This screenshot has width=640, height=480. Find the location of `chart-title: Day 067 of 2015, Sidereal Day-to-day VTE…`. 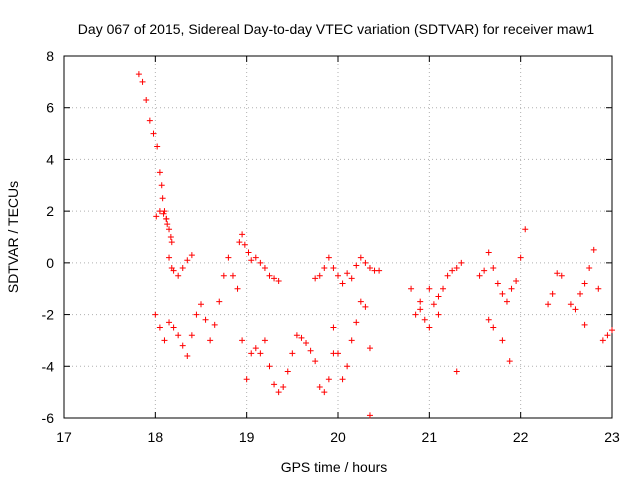

chart-title: Day 067 of 2015, Sidereal Day-to-day VTE… is located at coordinates (336, 29).